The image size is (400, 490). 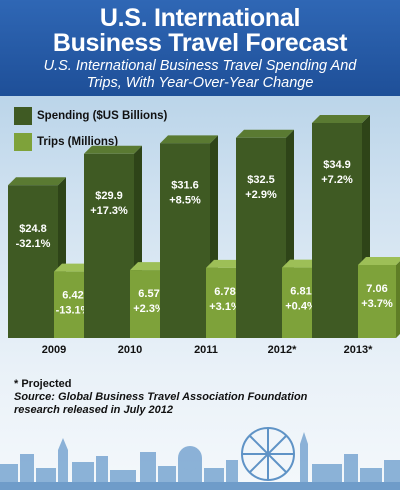 What do you see at coordinates (130, 350) in the screenshot?
I see `x-tick-label-2010: 2010` at bounding box center [130, 350].